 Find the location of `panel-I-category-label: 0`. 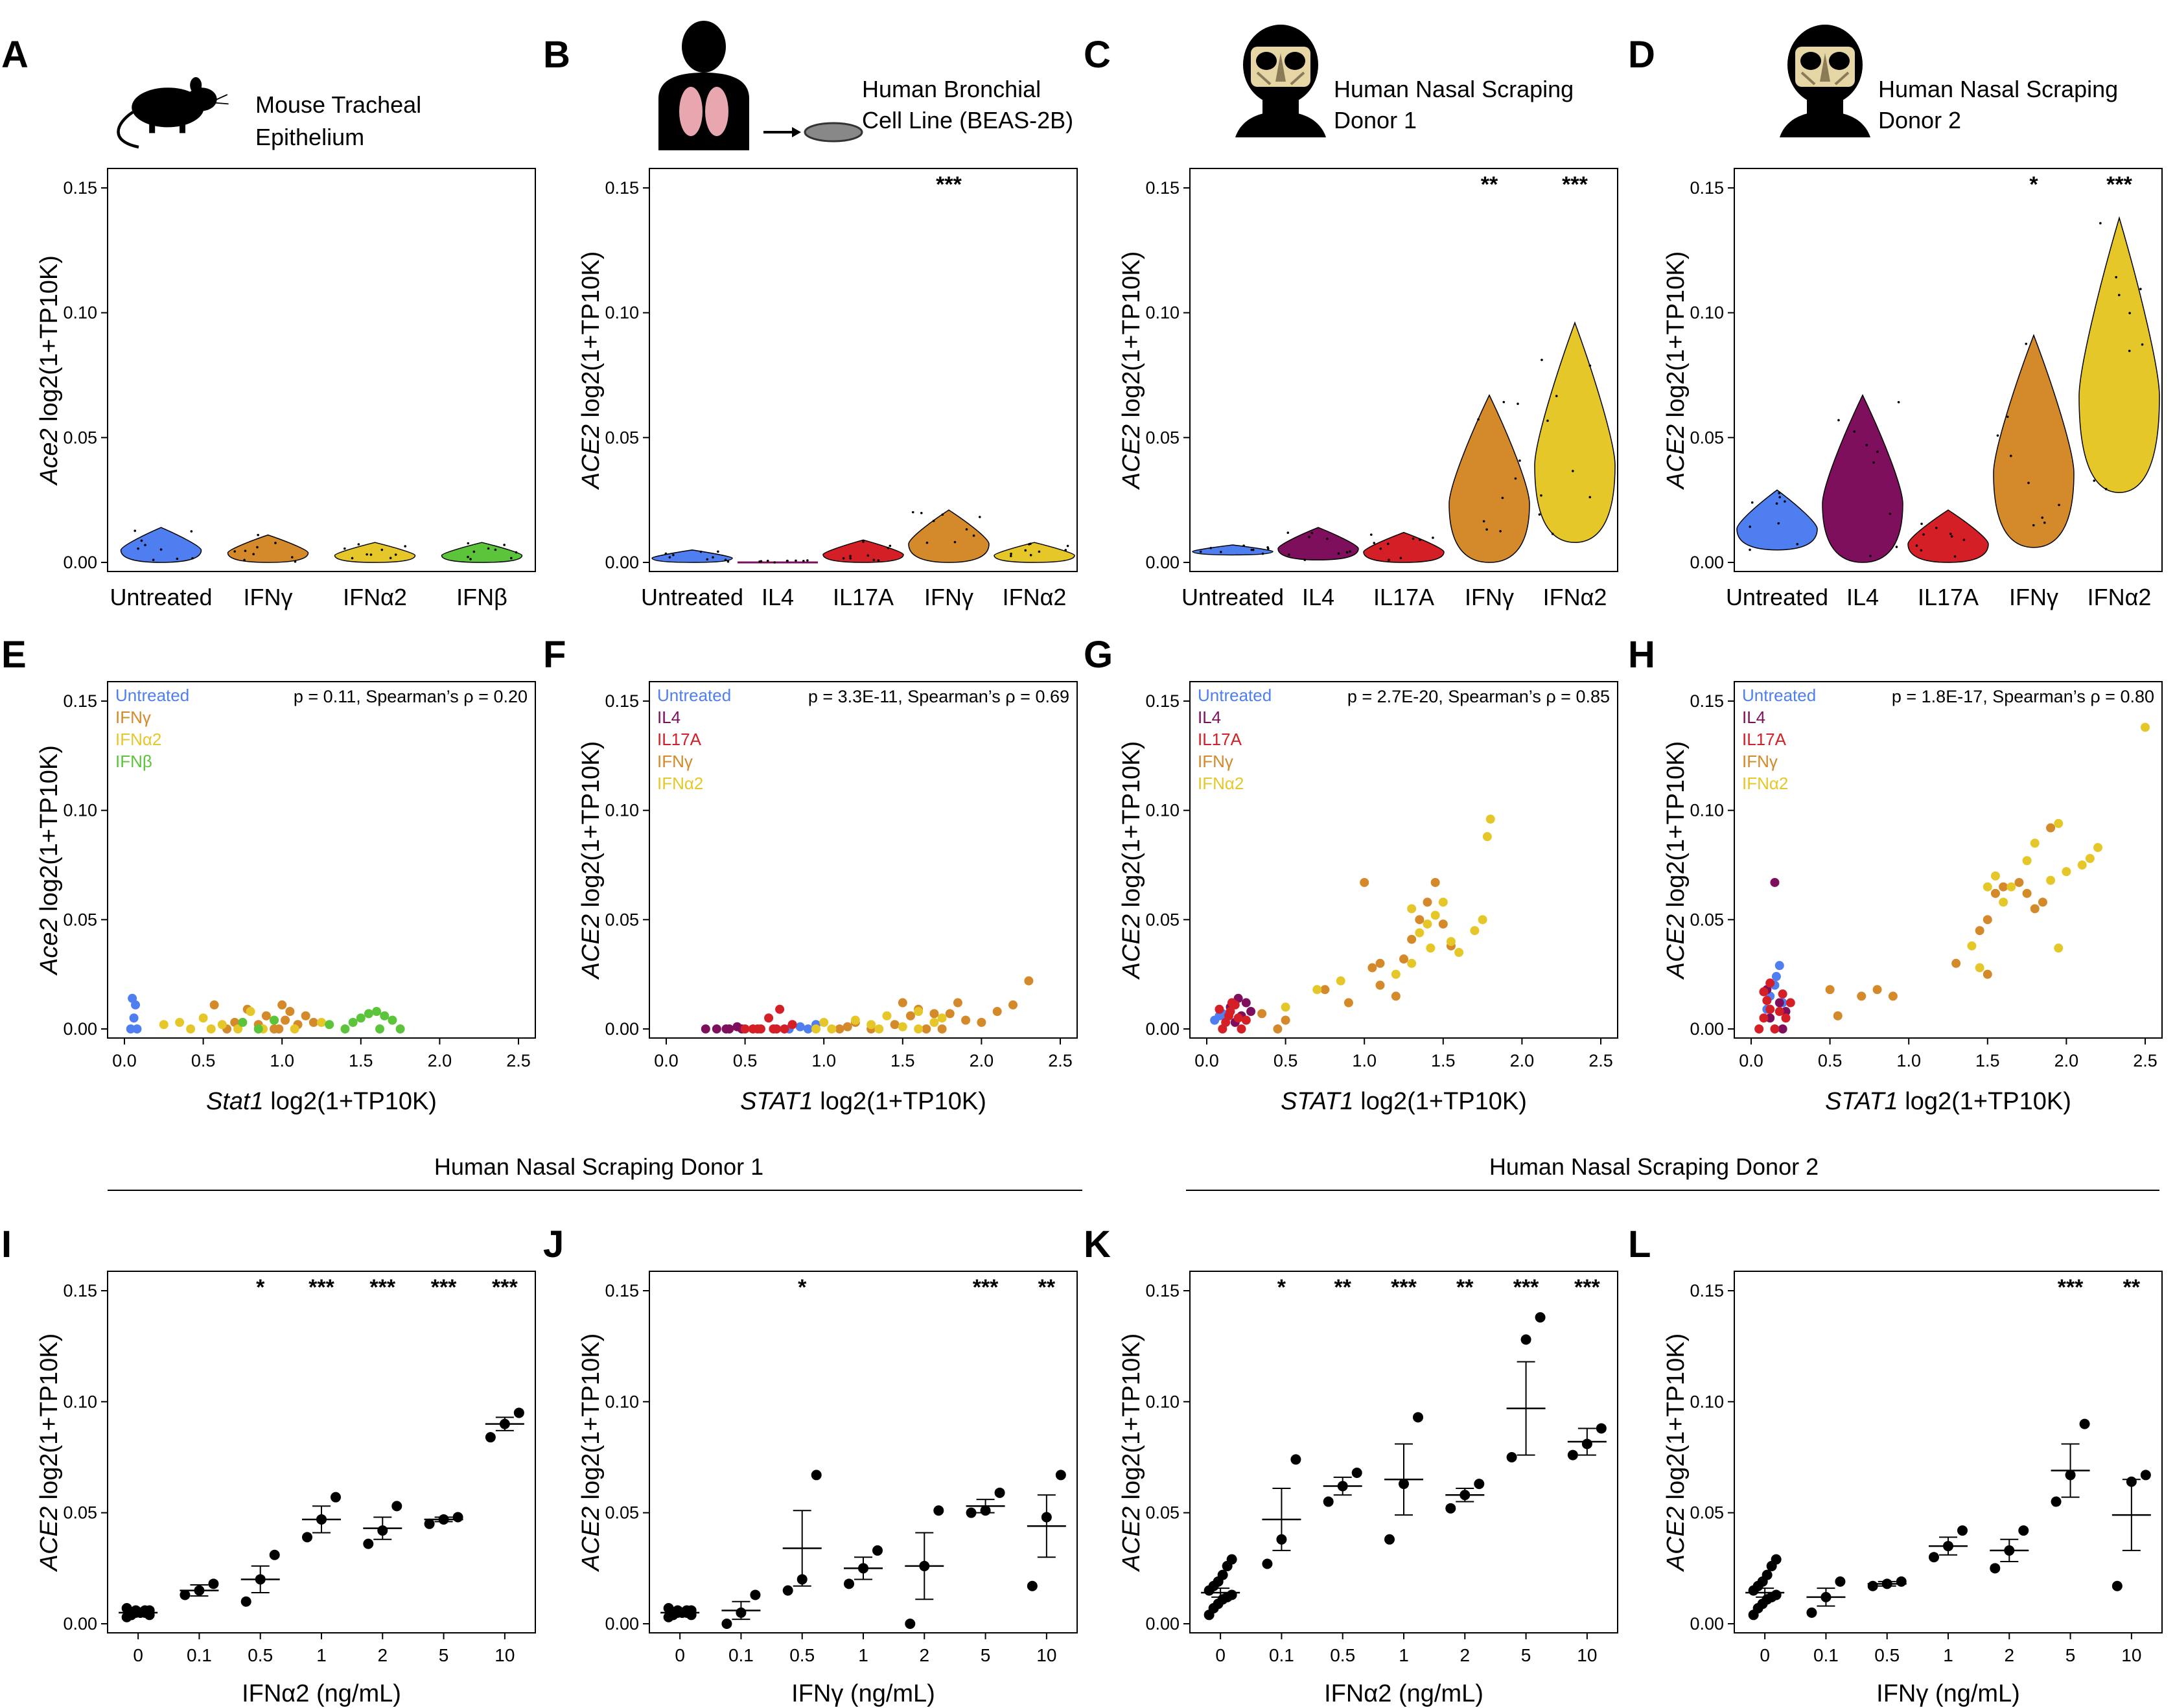

panel-I-category-label: 0 is located at coordinates (138, 1655).